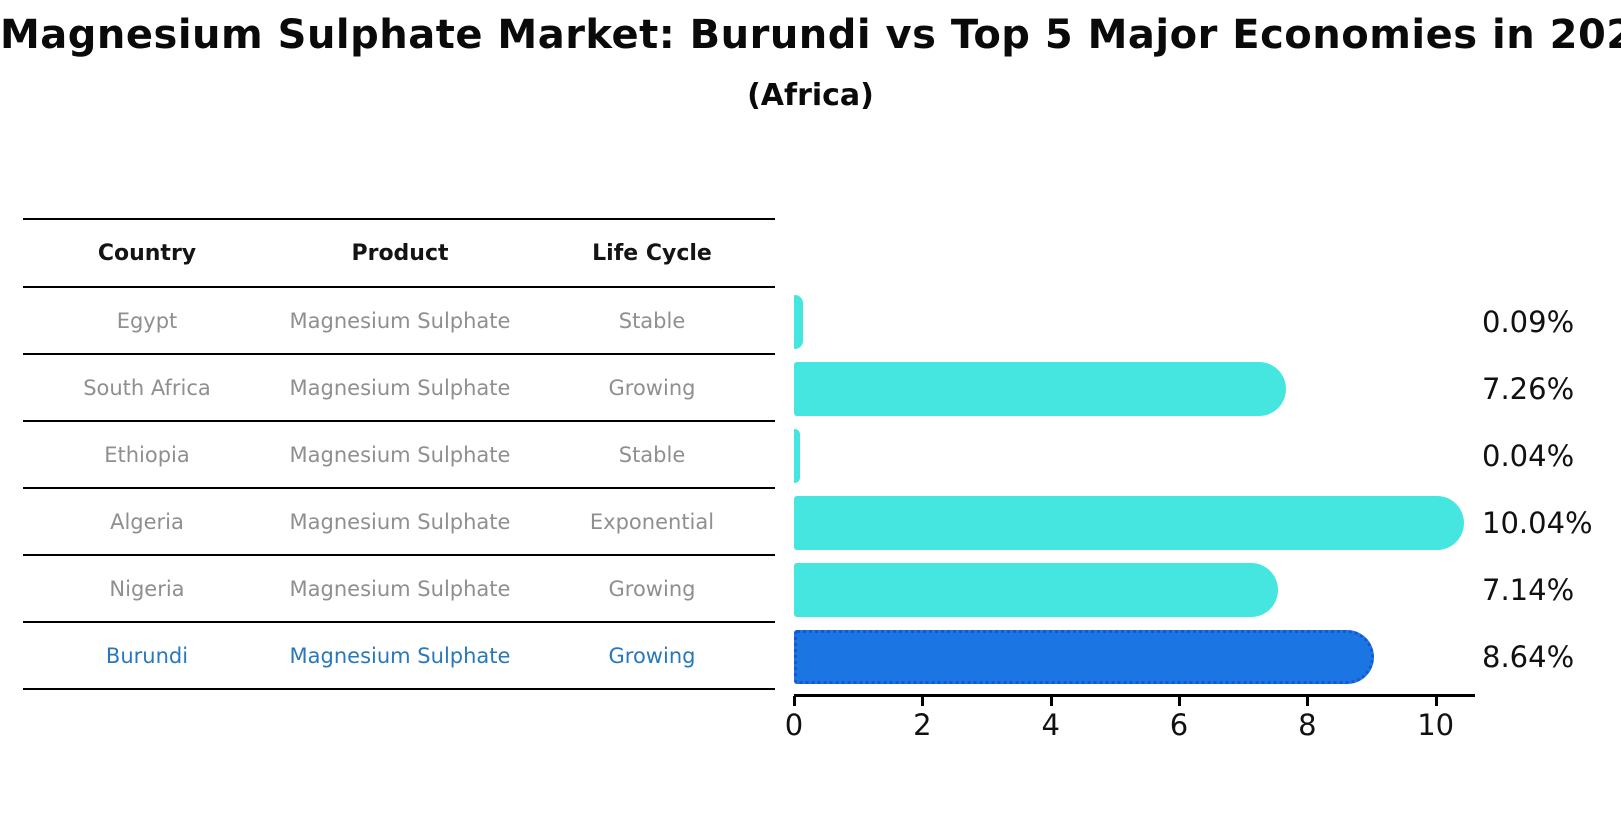  Describe the element at coordinates (1036, 589) in the screenshot. I see `bar-nigeria` at that location.